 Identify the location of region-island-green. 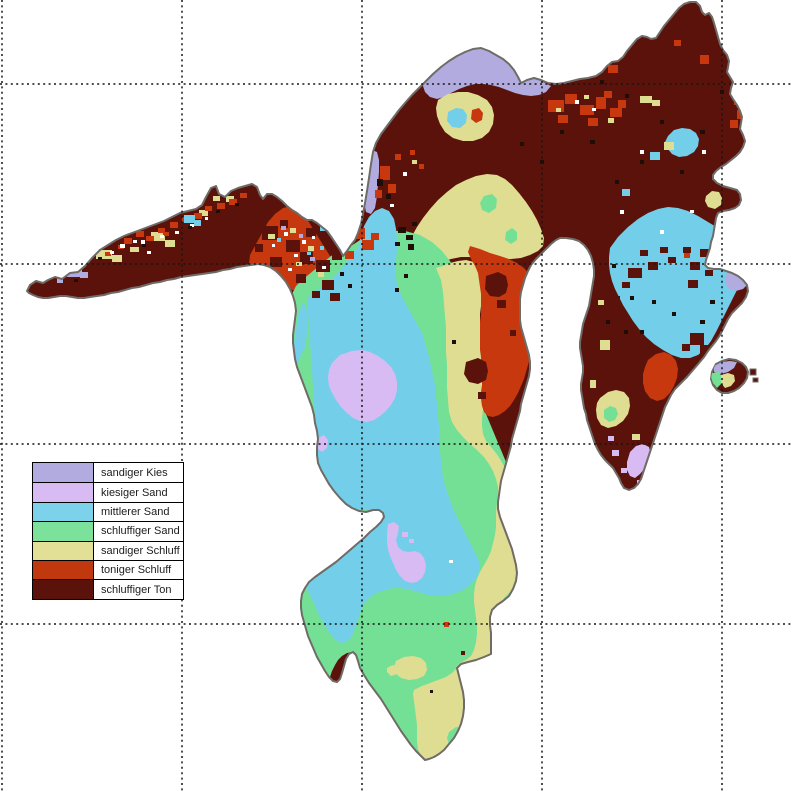
(716, 380).